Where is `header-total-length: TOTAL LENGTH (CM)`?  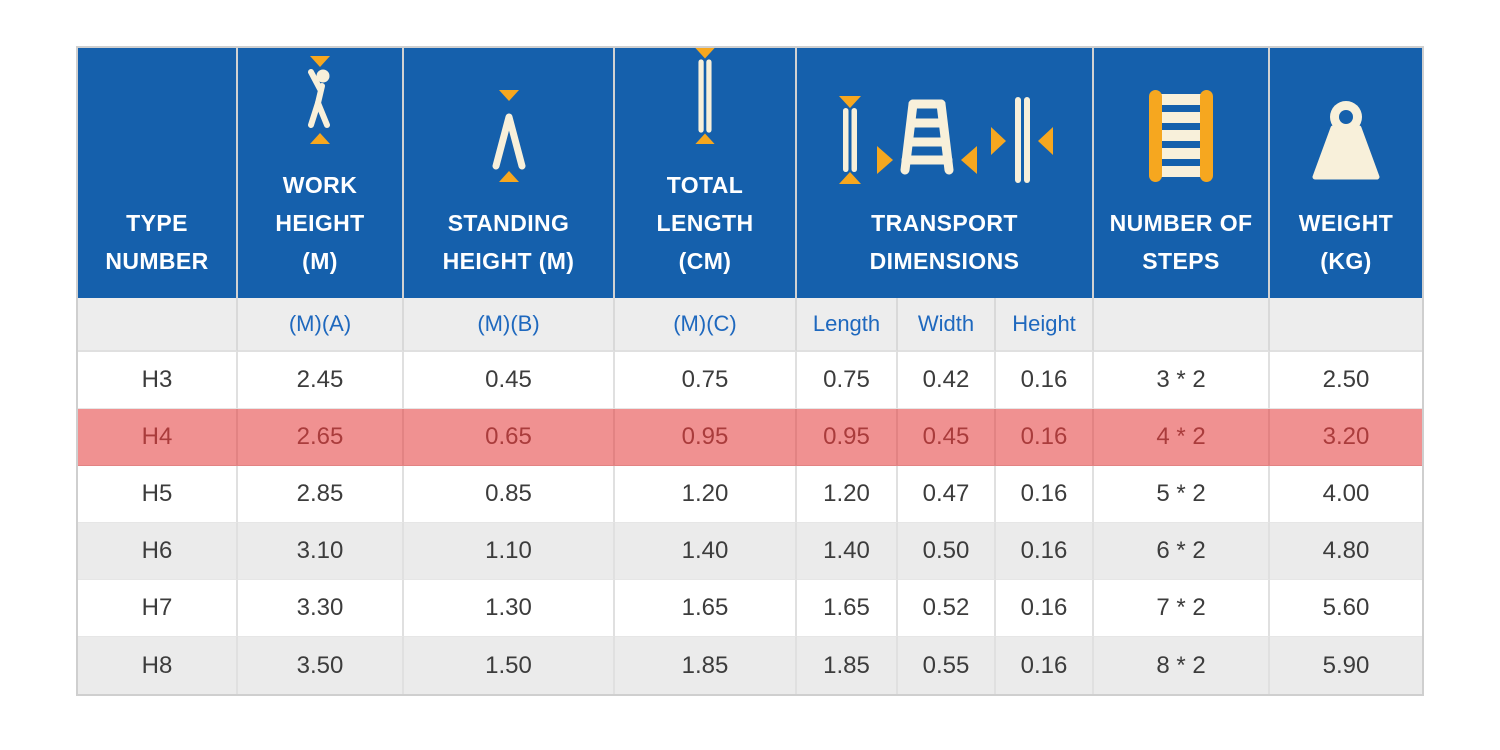
header-total-length: TOTAL LENGTH (CM) is located at coordinates (706, 173).